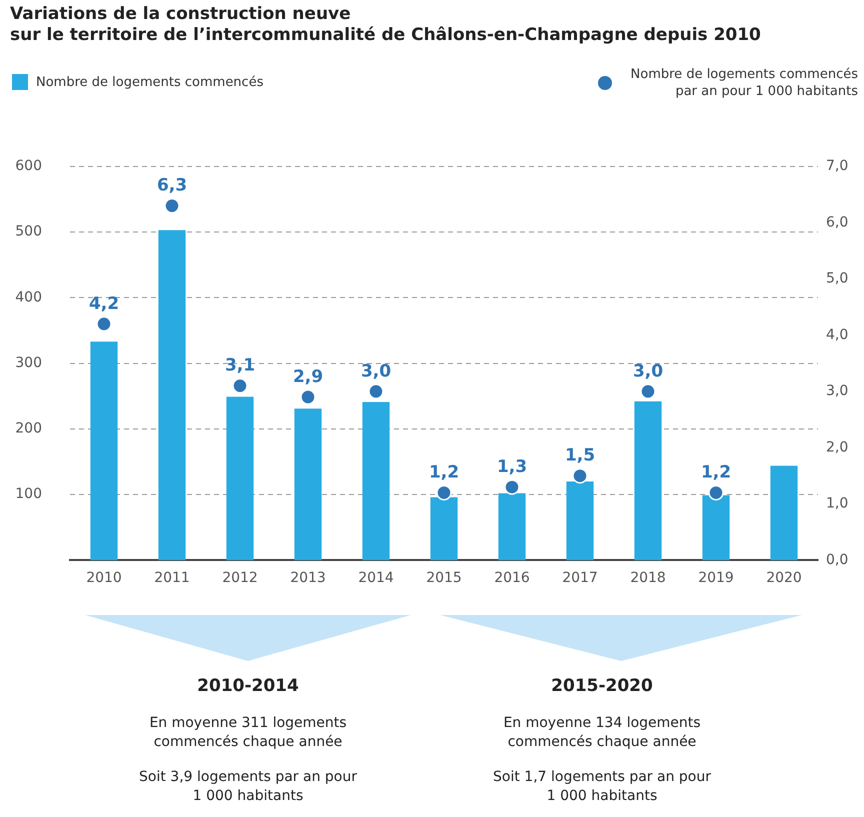  What do you see at coordinates (648, 578) in the screenshot?
I see `x-tick-label: 2018` at bounding box center [648, 578].